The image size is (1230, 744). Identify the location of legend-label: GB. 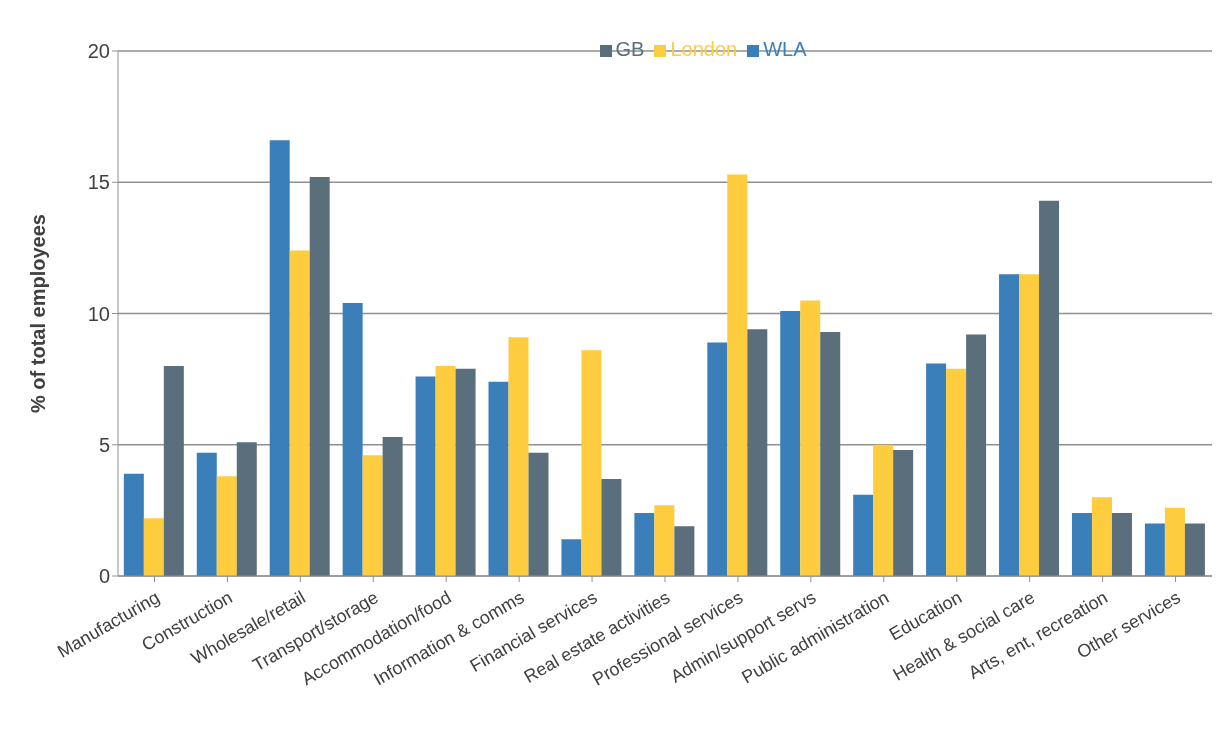
(630, 49).